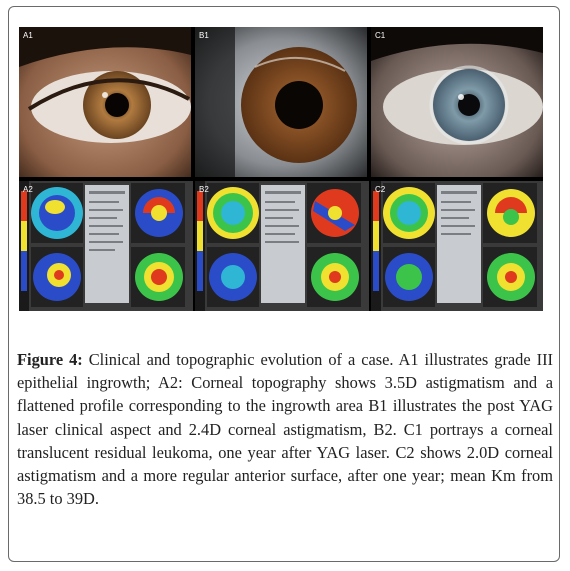  What do you see at coordinates (105, 102) in the screenshot?
I see `eye-photo-a1: A1` at bounding box center [105, 102].